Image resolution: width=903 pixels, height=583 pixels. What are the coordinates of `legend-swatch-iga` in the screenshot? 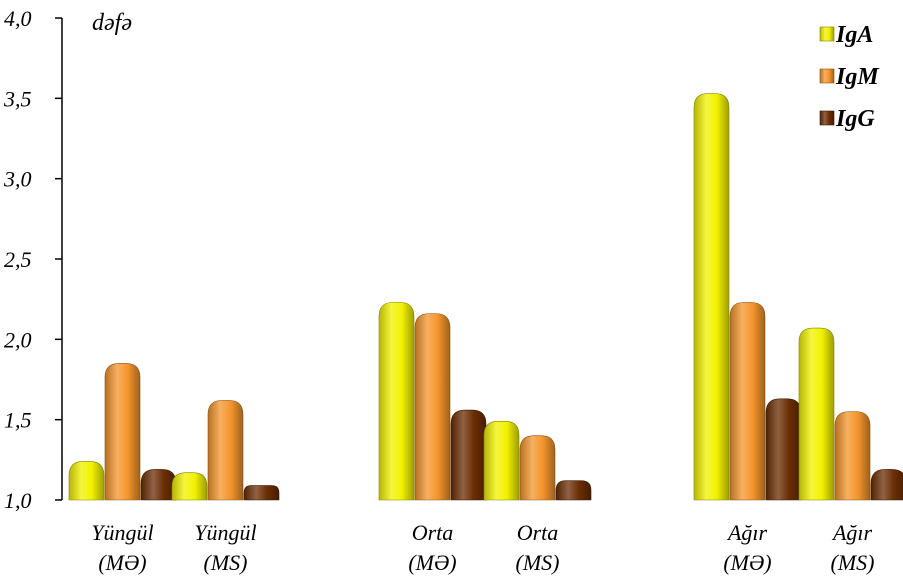 It's located at (827, 34).